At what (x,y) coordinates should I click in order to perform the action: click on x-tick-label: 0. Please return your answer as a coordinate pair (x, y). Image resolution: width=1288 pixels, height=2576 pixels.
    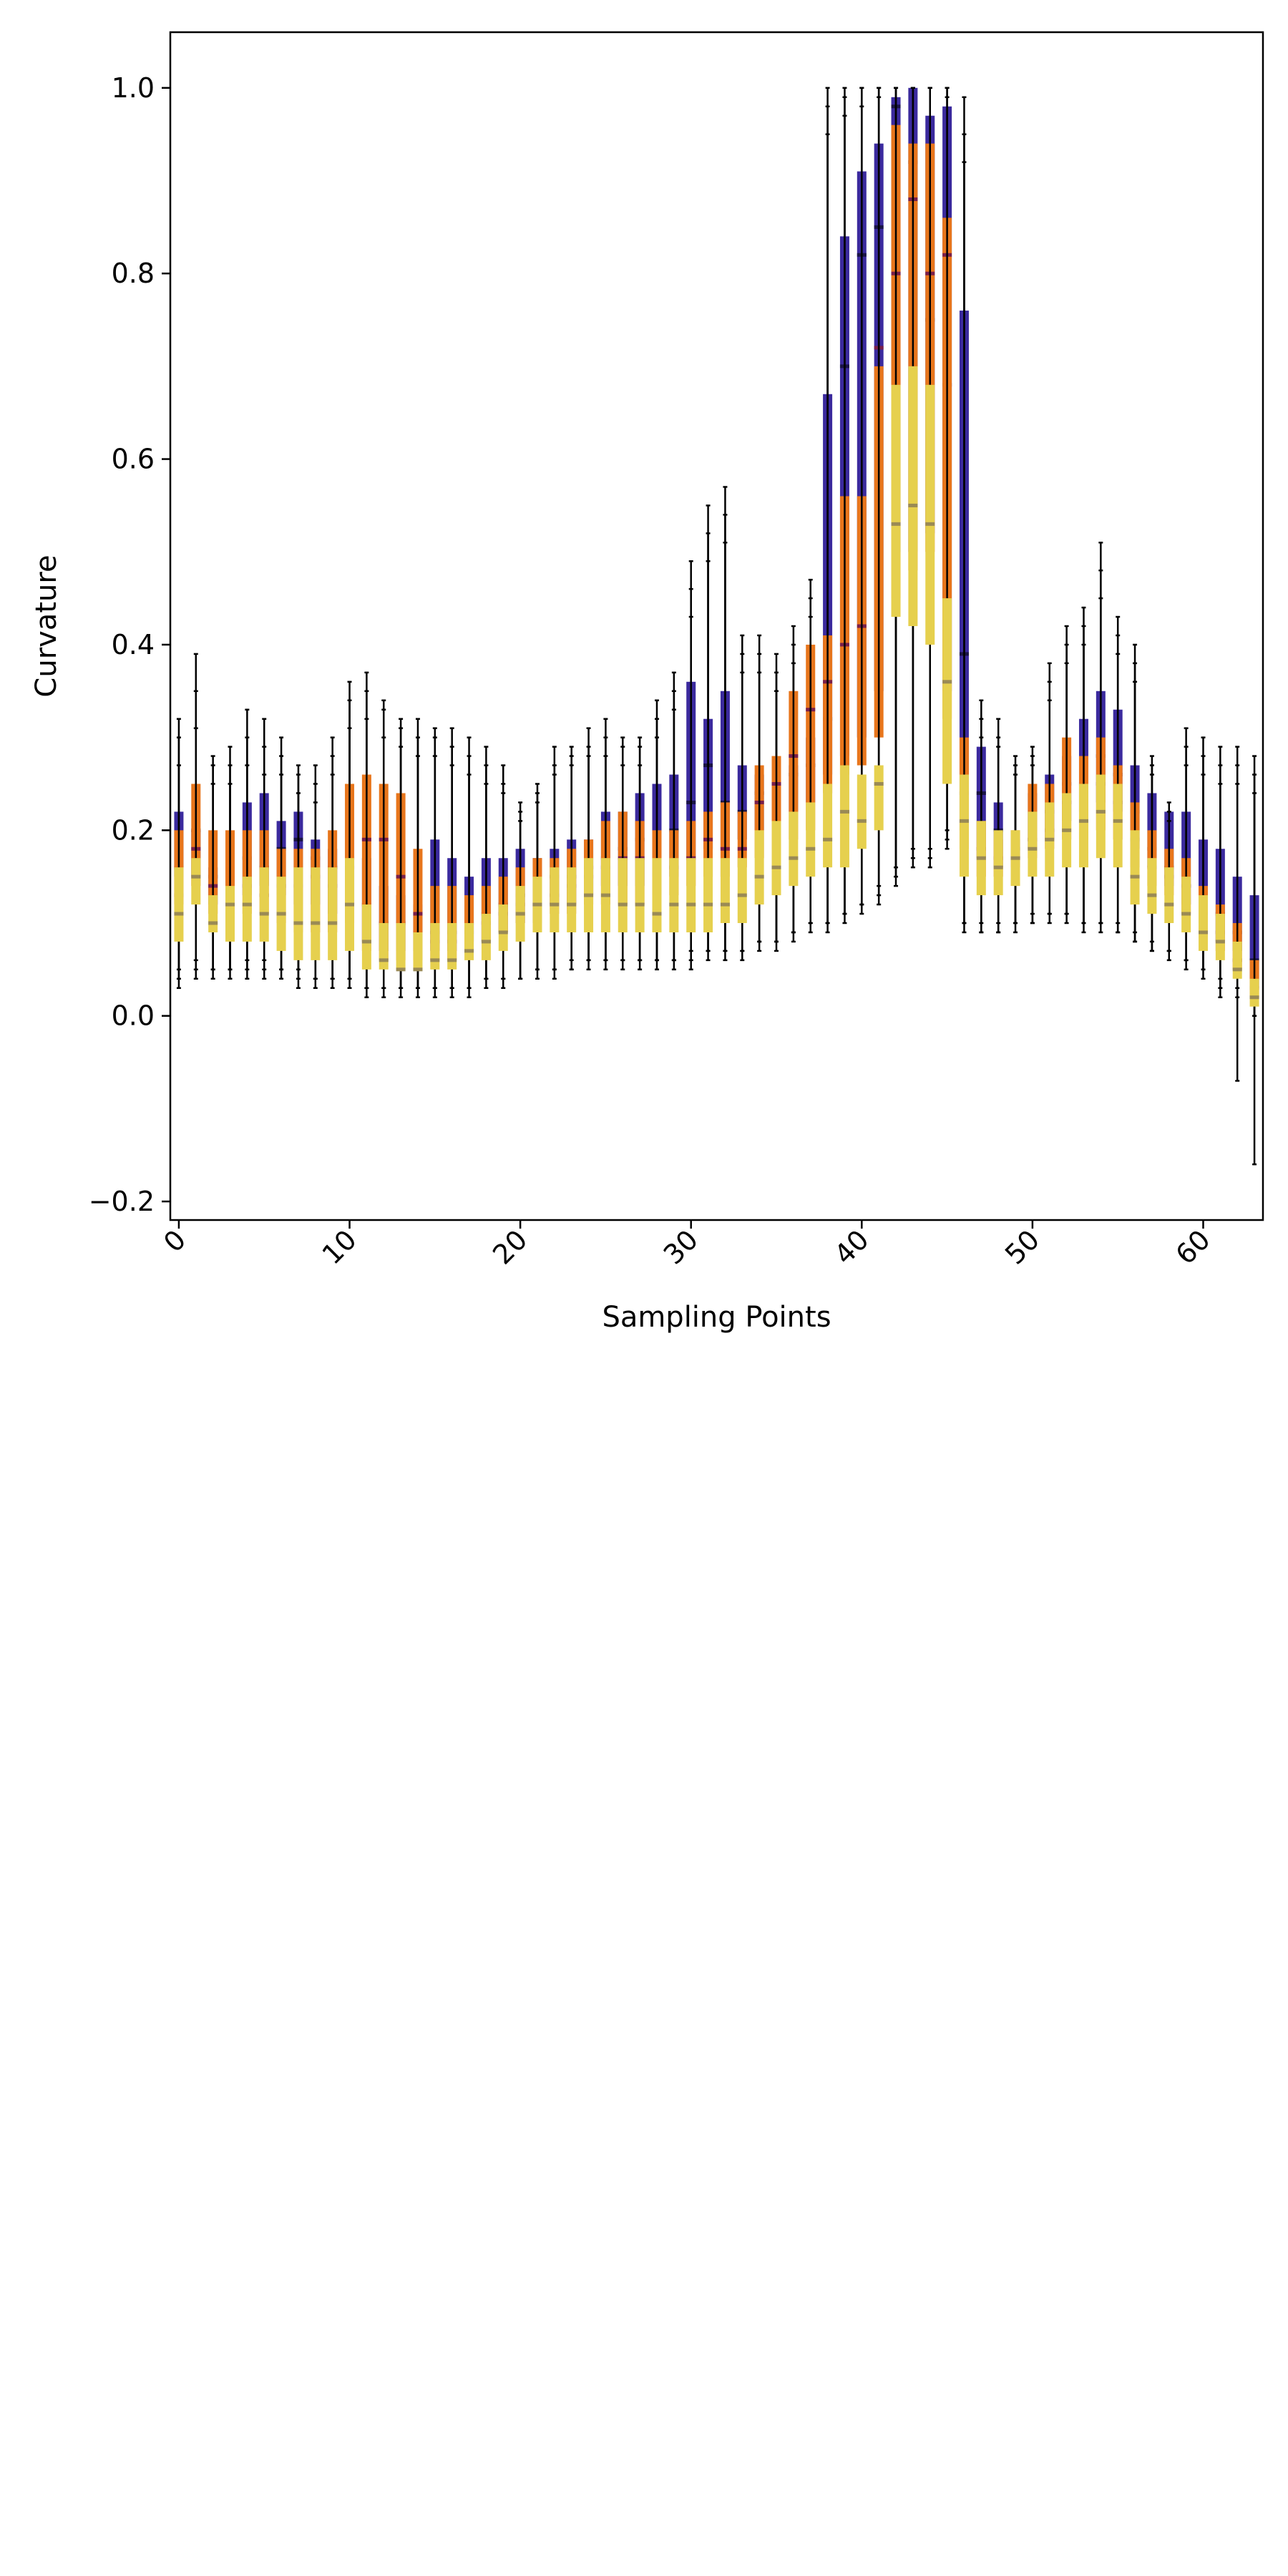
    Looking at the image, I should click on (174, 1241).